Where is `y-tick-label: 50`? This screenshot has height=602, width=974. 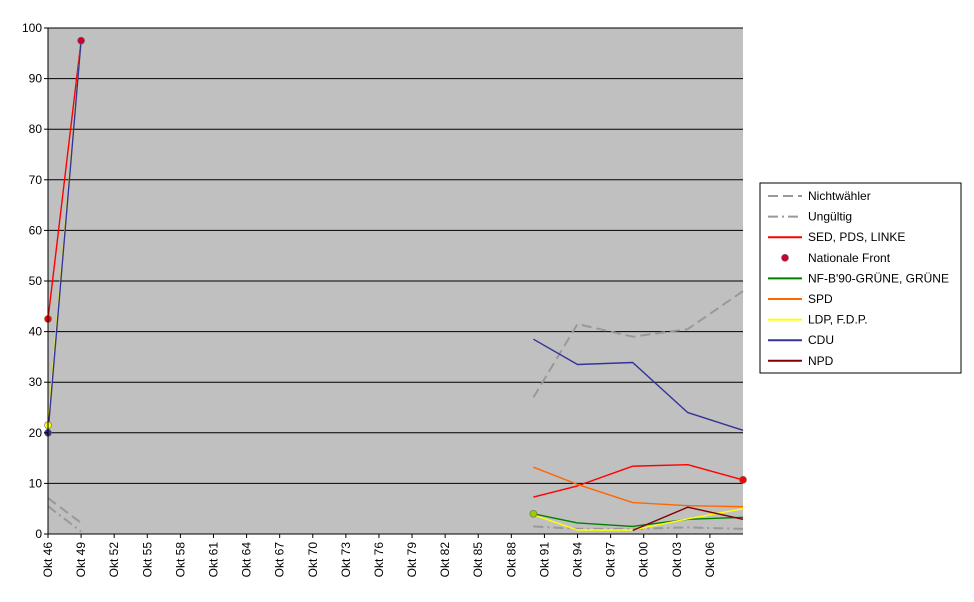 y-tick-label: 50 is located at coordinates (36, 281).